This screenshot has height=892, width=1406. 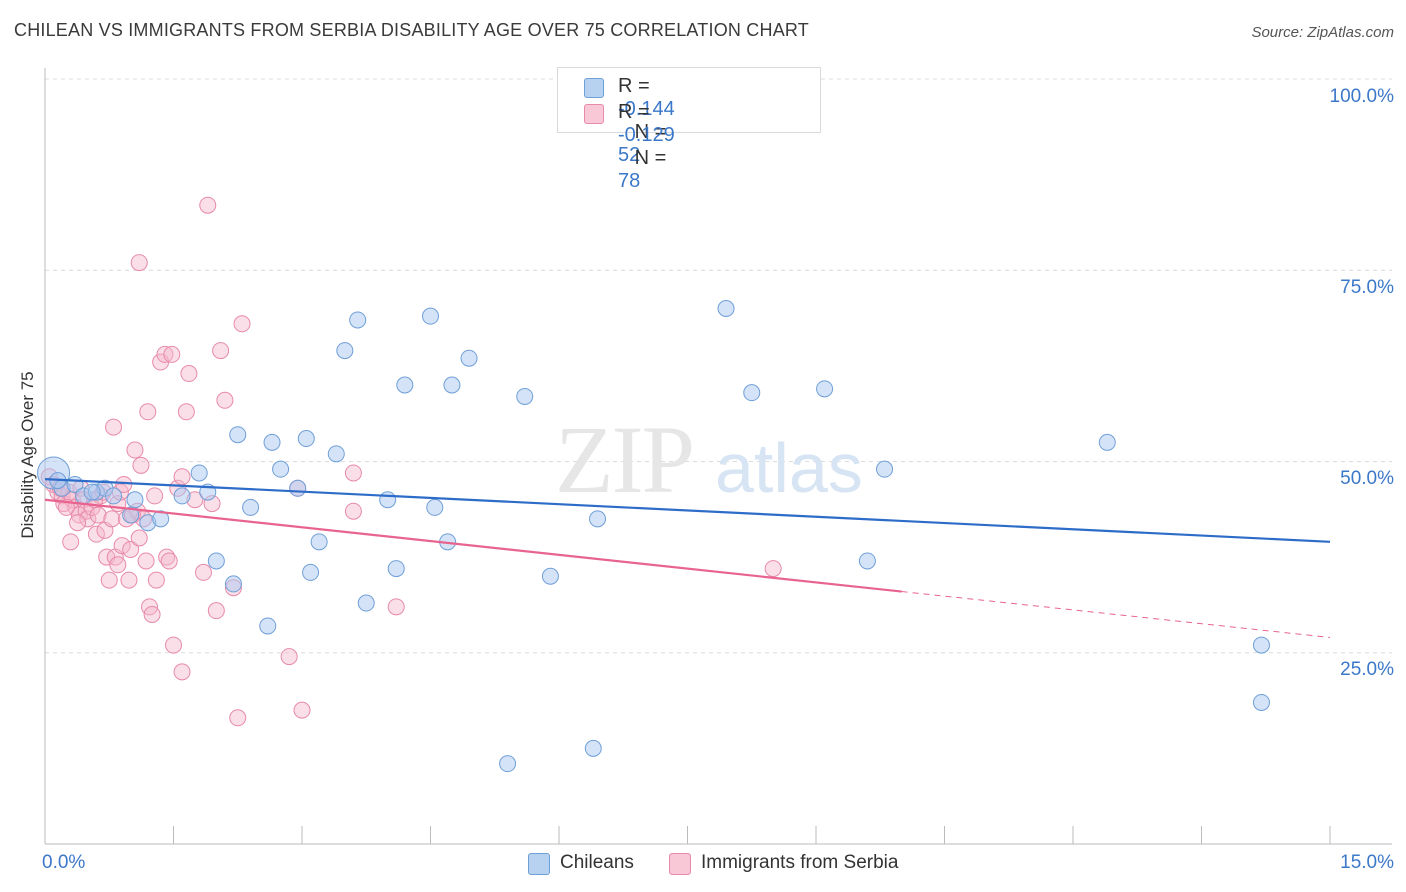 I want to click on legend-n-value: 52, so click(x=629, y=155).